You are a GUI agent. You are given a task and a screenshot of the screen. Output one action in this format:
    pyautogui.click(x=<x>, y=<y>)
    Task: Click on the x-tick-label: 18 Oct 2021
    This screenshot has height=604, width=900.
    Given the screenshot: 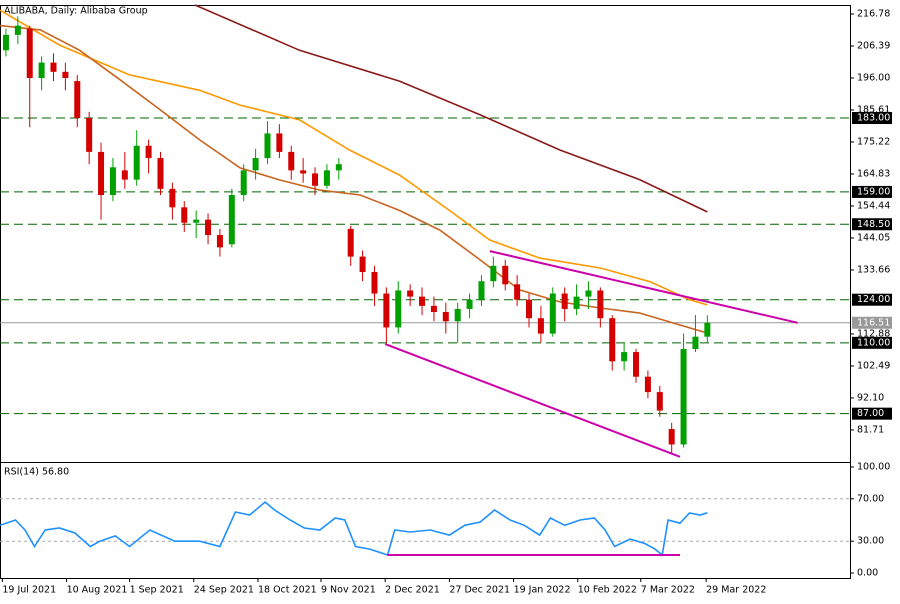 What is the action you would take?
    pyautogui.click(x=287, y=590)
    